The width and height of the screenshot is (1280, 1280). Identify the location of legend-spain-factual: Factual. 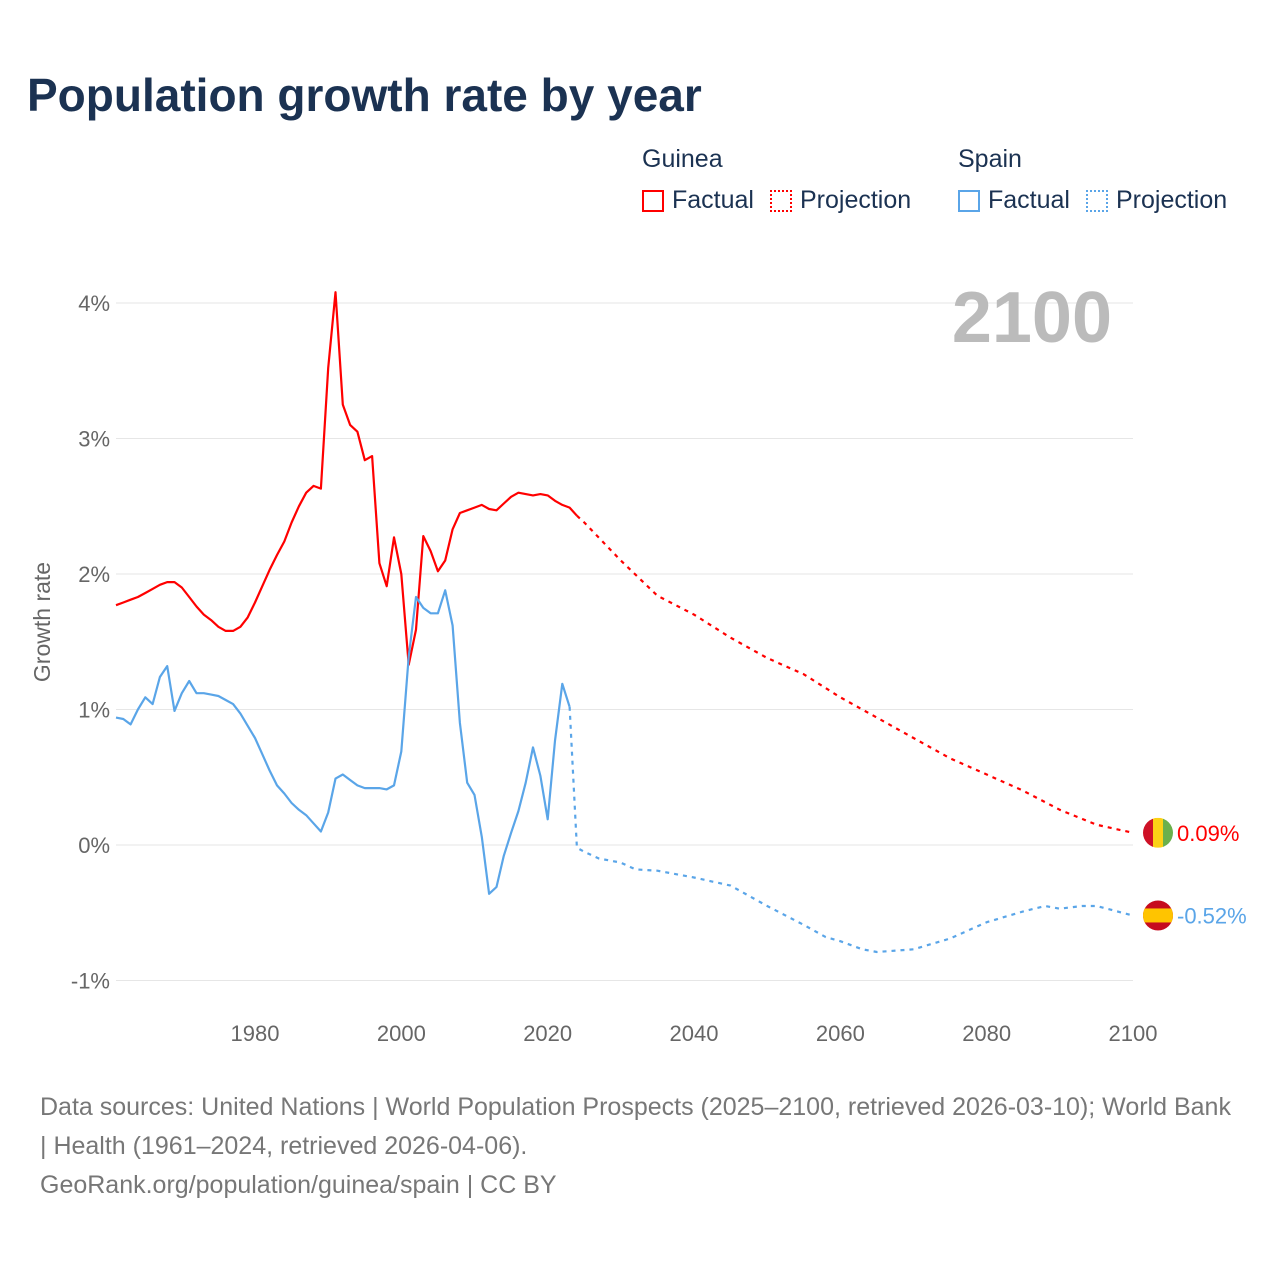
(1014, 200).